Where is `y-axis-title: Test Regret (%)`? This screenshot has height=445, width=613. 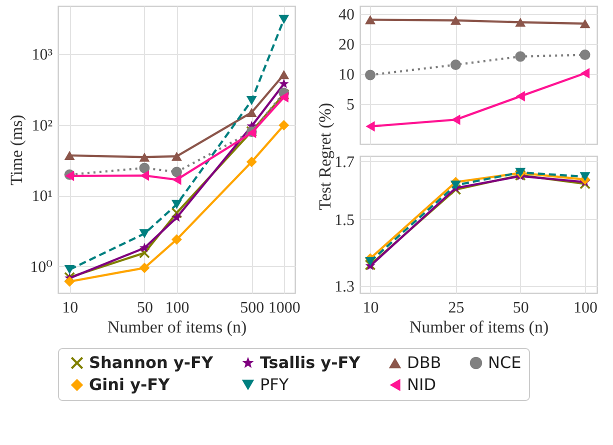 y-axis-title: Test Regret (%) is located at coordinates (325, 156).